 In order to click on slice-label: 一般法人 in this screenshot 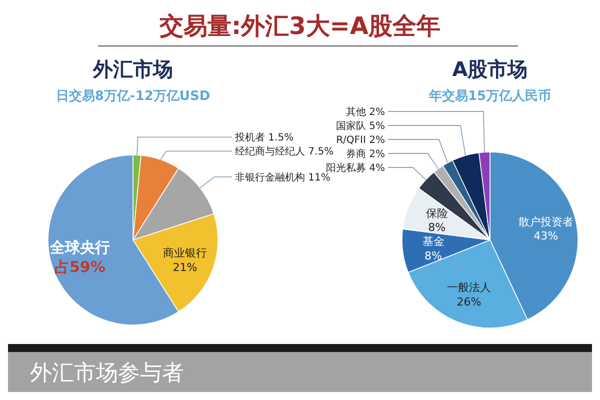, I will do `click(468, 287)`.